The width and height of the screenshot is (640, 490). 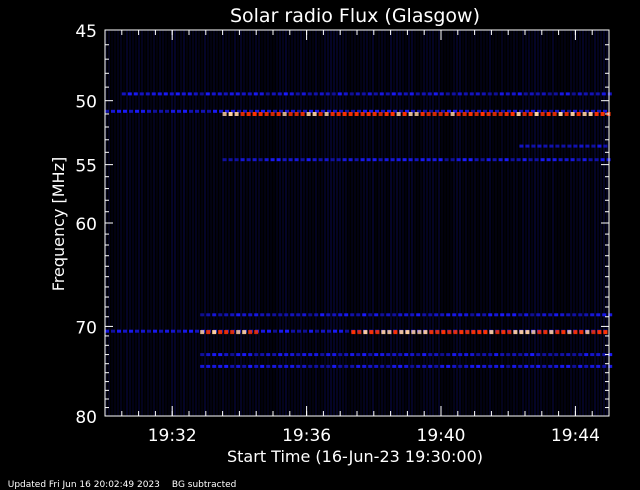 What do you see at coordinates (441, 436) in the screenshot?
I see `x-tick-label: 19:40` at bounding box center [441, 436].